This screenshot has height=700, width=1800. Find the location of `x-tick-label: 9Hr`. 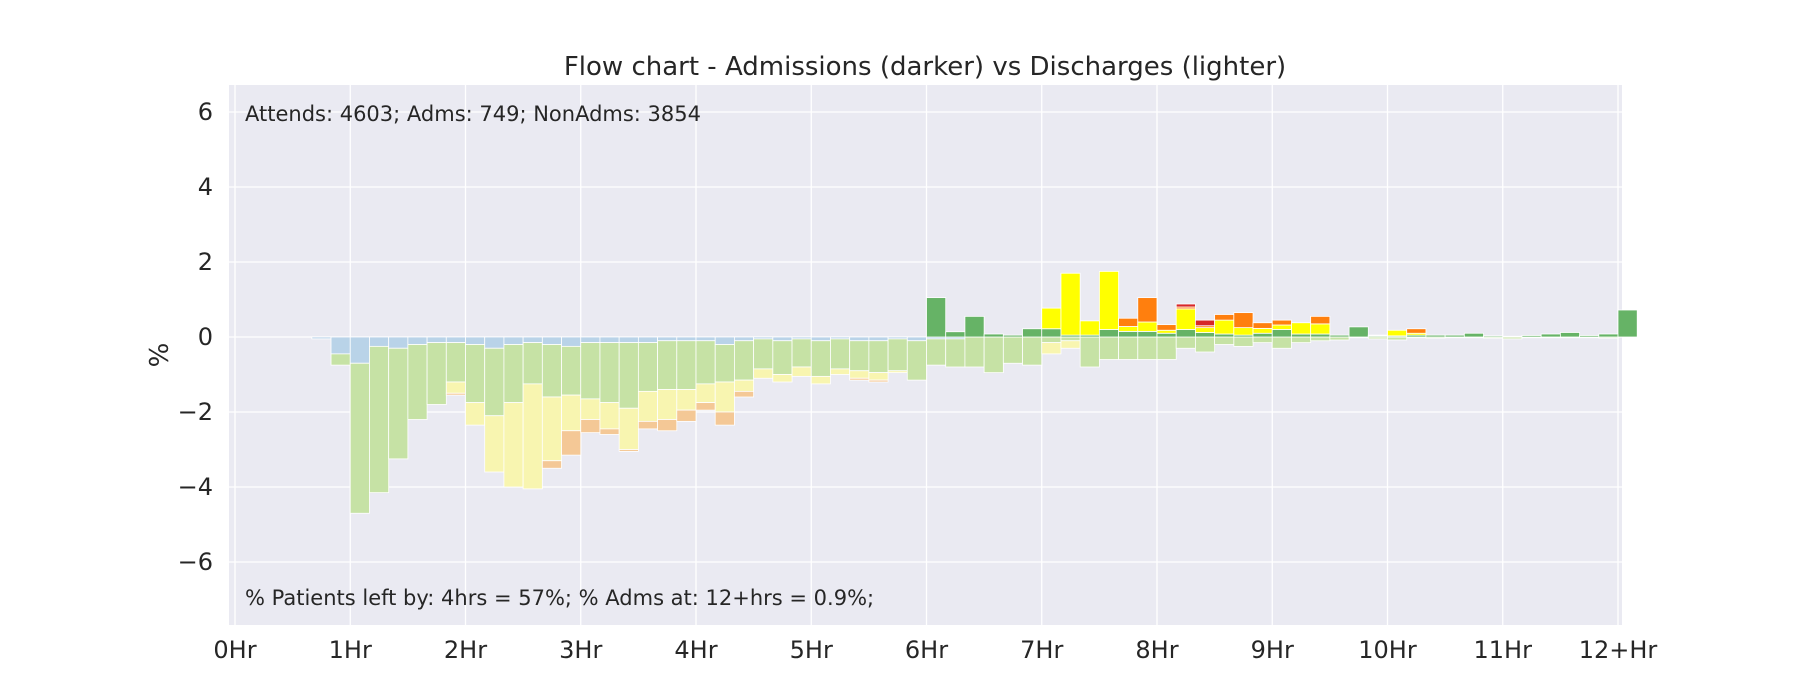

x-tick-label: 9Hr is located at coordinates (1272, 650).